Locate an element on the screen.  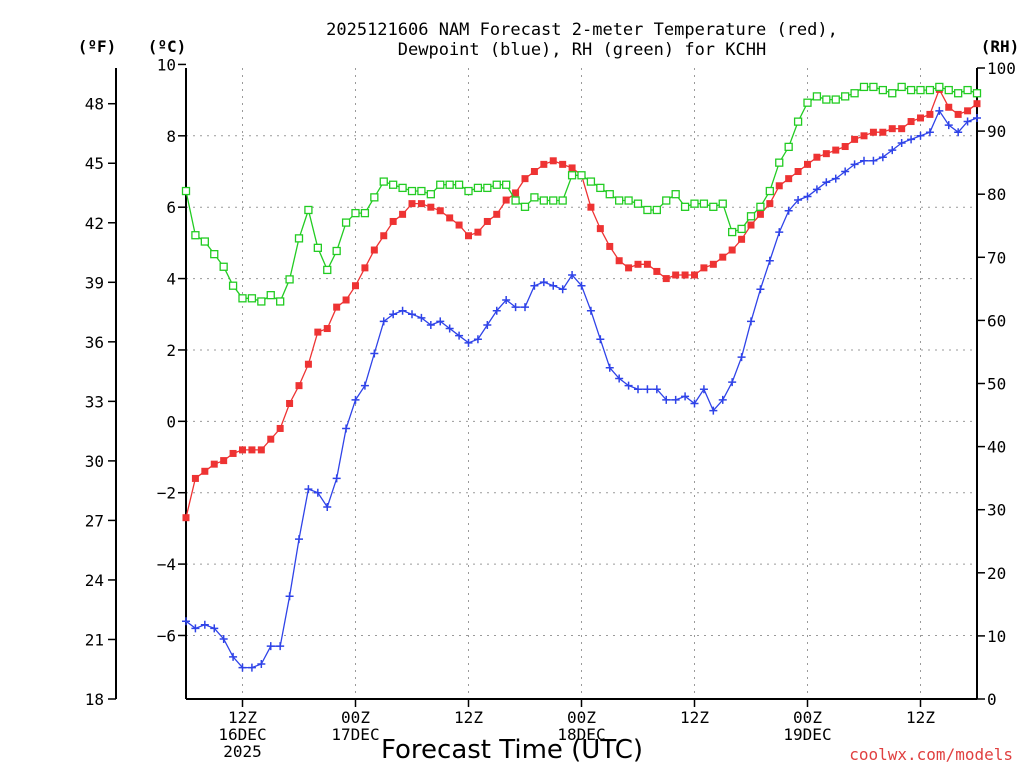
rh-tick-label: 80 is located at coordinates (996, 194).